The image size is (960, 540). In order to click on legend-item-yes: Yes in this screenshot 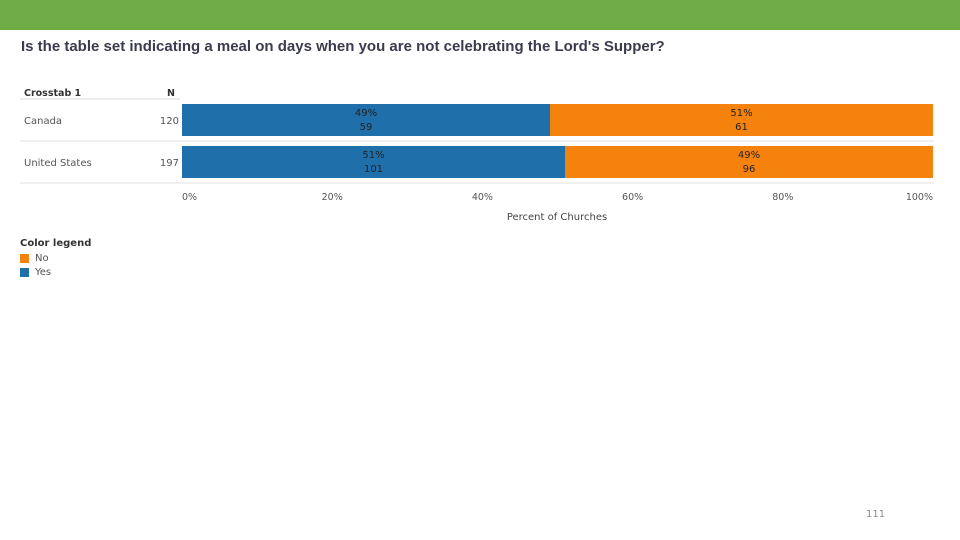, I will do `click(55, 272)`.